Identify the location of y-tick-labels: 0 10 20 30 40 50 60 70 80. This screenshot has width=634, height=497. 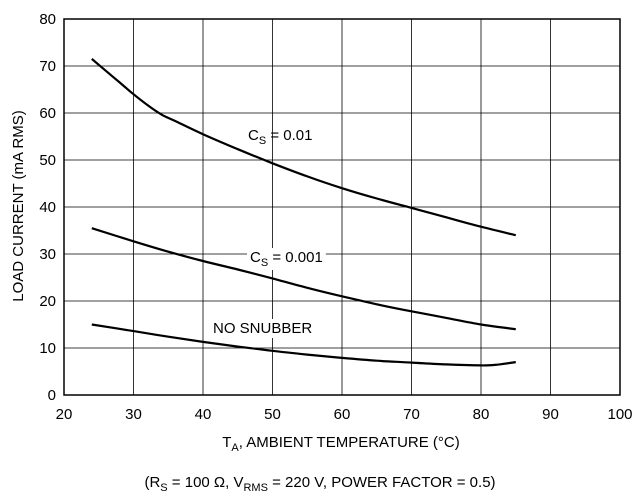
(47, 207).